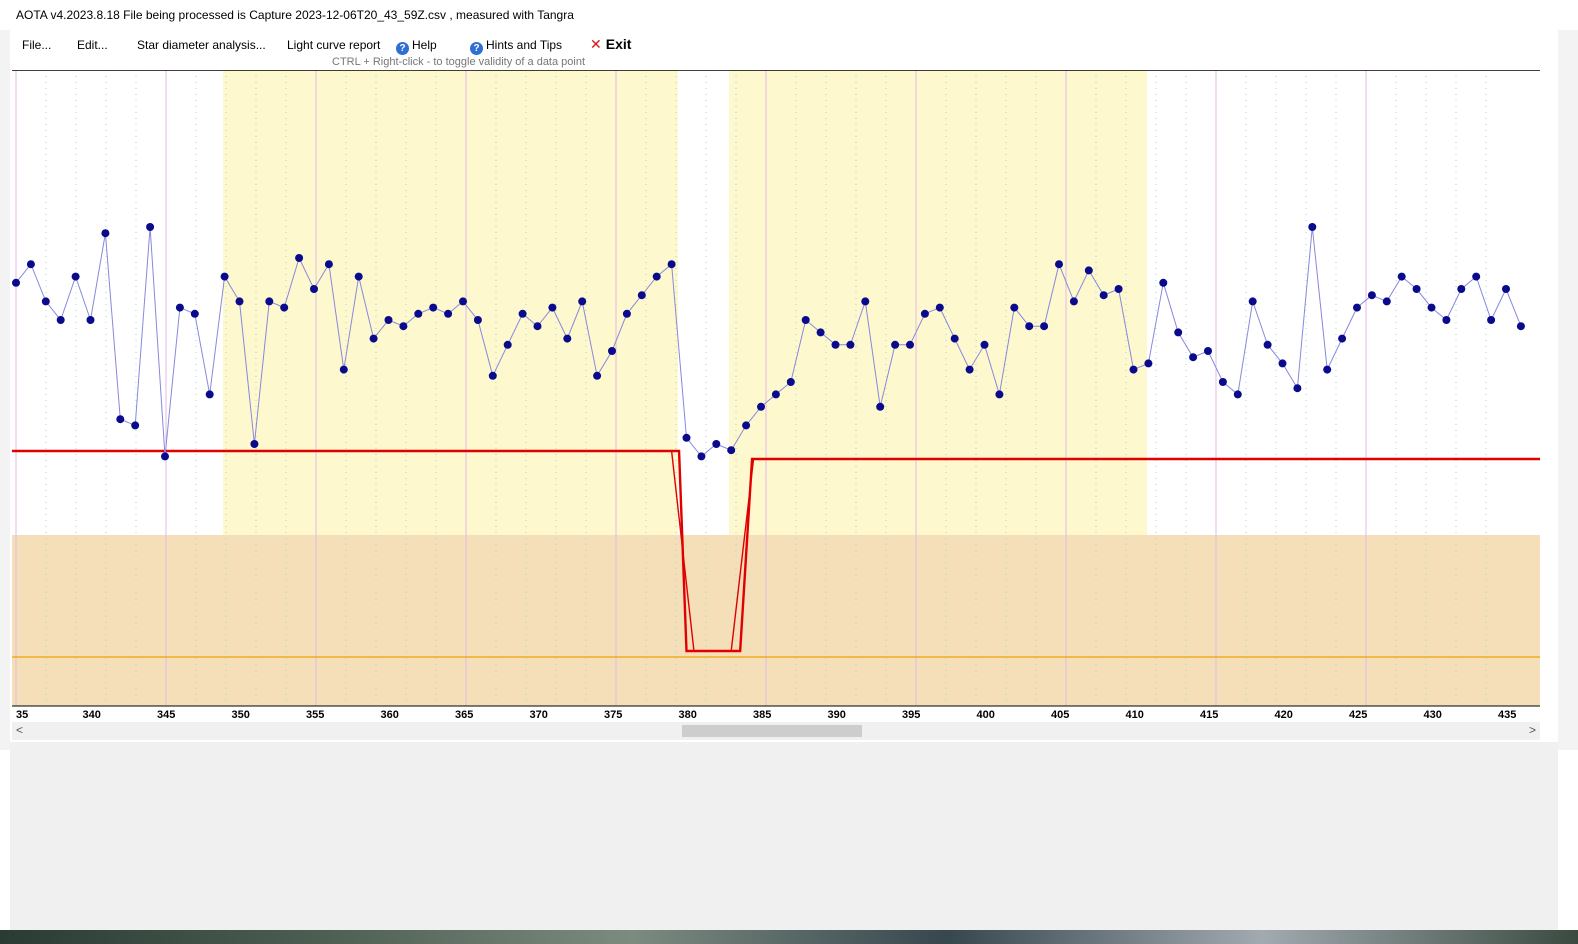  Describe the element at coordinates (539, 714) in the screenshot. I see `x-tick-label: 370` at that location.